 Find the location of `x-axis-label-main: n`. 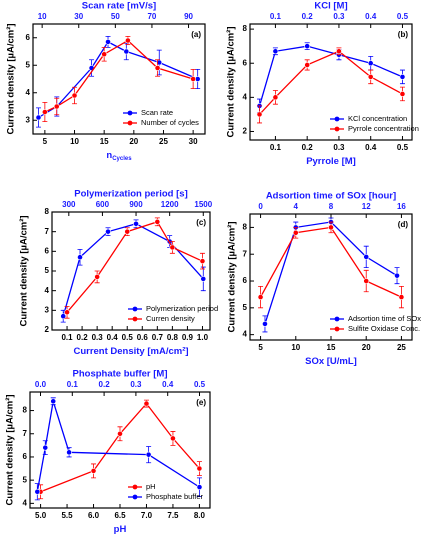

x-axis-label-main: n is located at coordinates (109, 155).